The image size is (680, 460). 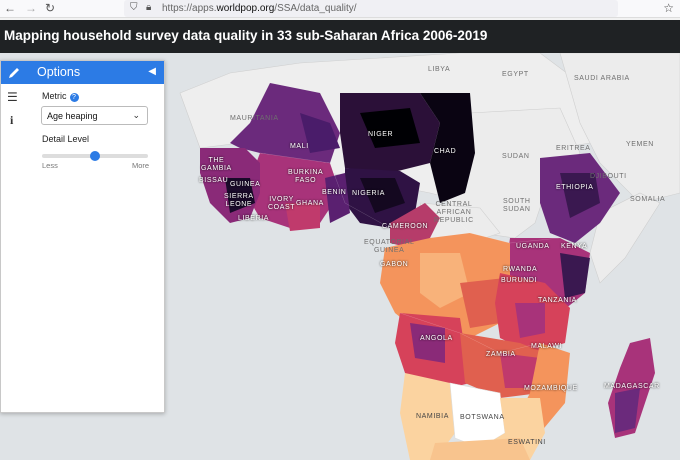 What do you see at coordinates (557, 300) in the screenshot?
I see `label-tanzania: TANZANIA` at bounding box center [557, 300].